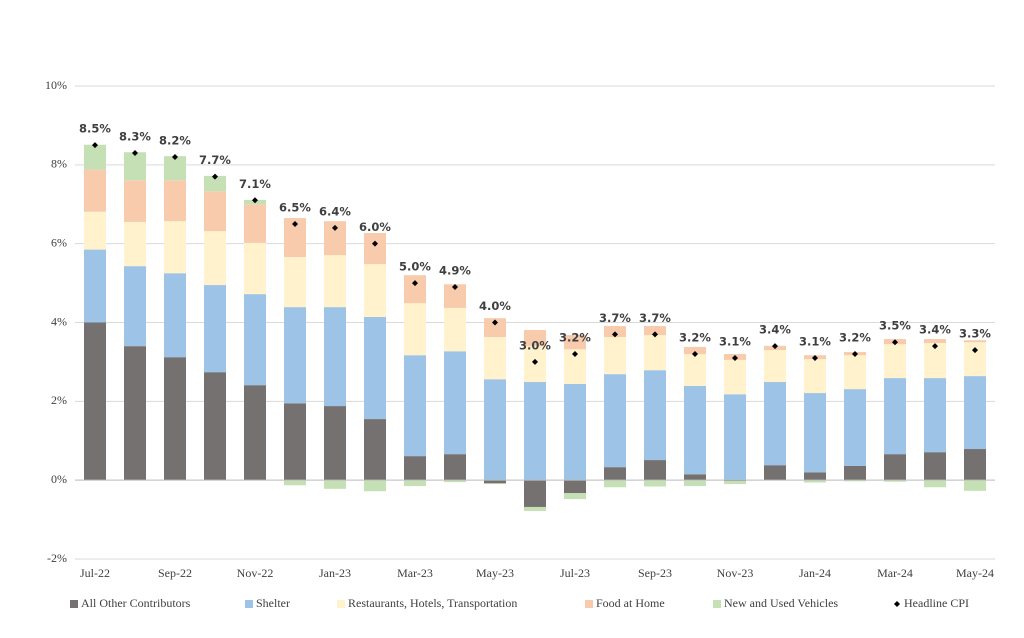 This screenshot has width=1024, height=638. Describe the element at coordinates (615, 318) in the screenshot. I see `data-label: 3.7%` at that location.